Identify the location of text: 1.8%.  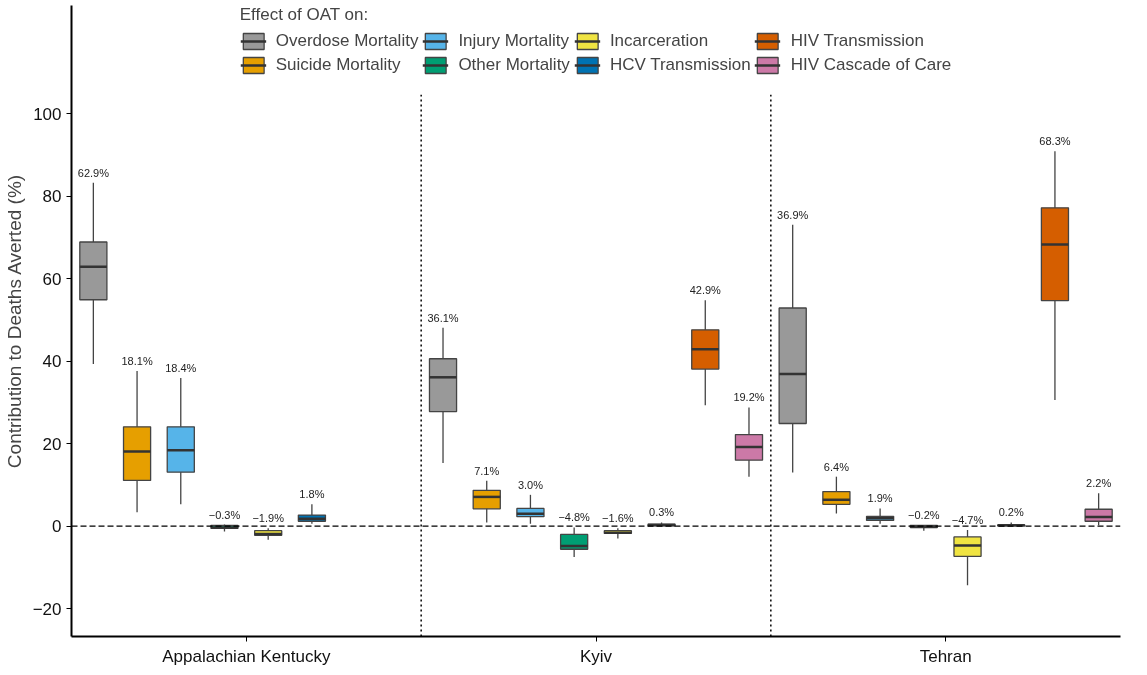
(312, 494).